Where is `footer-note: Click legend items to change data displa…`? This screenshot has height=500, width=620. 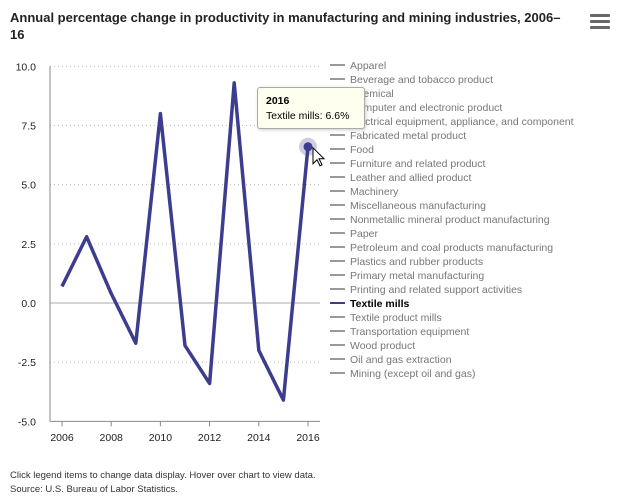 footer-note: Click legend items to change data displa… is located at coordinates (163, 475).